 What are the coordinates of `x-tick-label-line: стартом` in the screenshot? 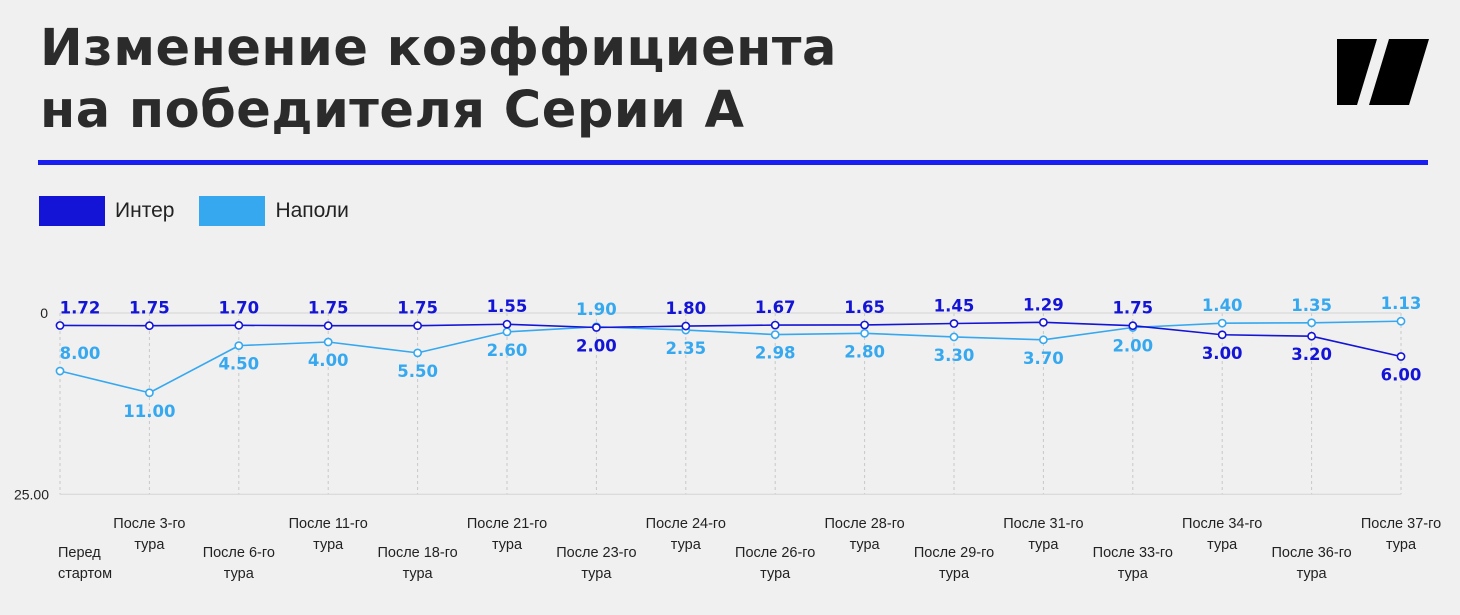 It's located at (85, 574).